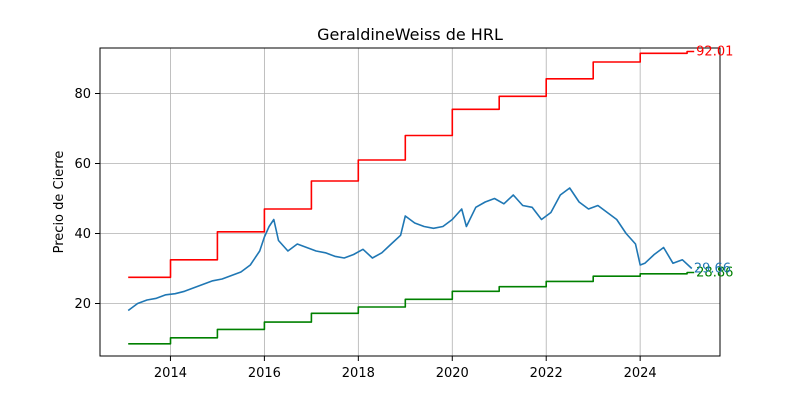 This screenshot has width=800, height=400. What do you see at coordinates (82, 304) in the screenshot?
I see `y-tick-label: 20` at bounding box center [82, 304].